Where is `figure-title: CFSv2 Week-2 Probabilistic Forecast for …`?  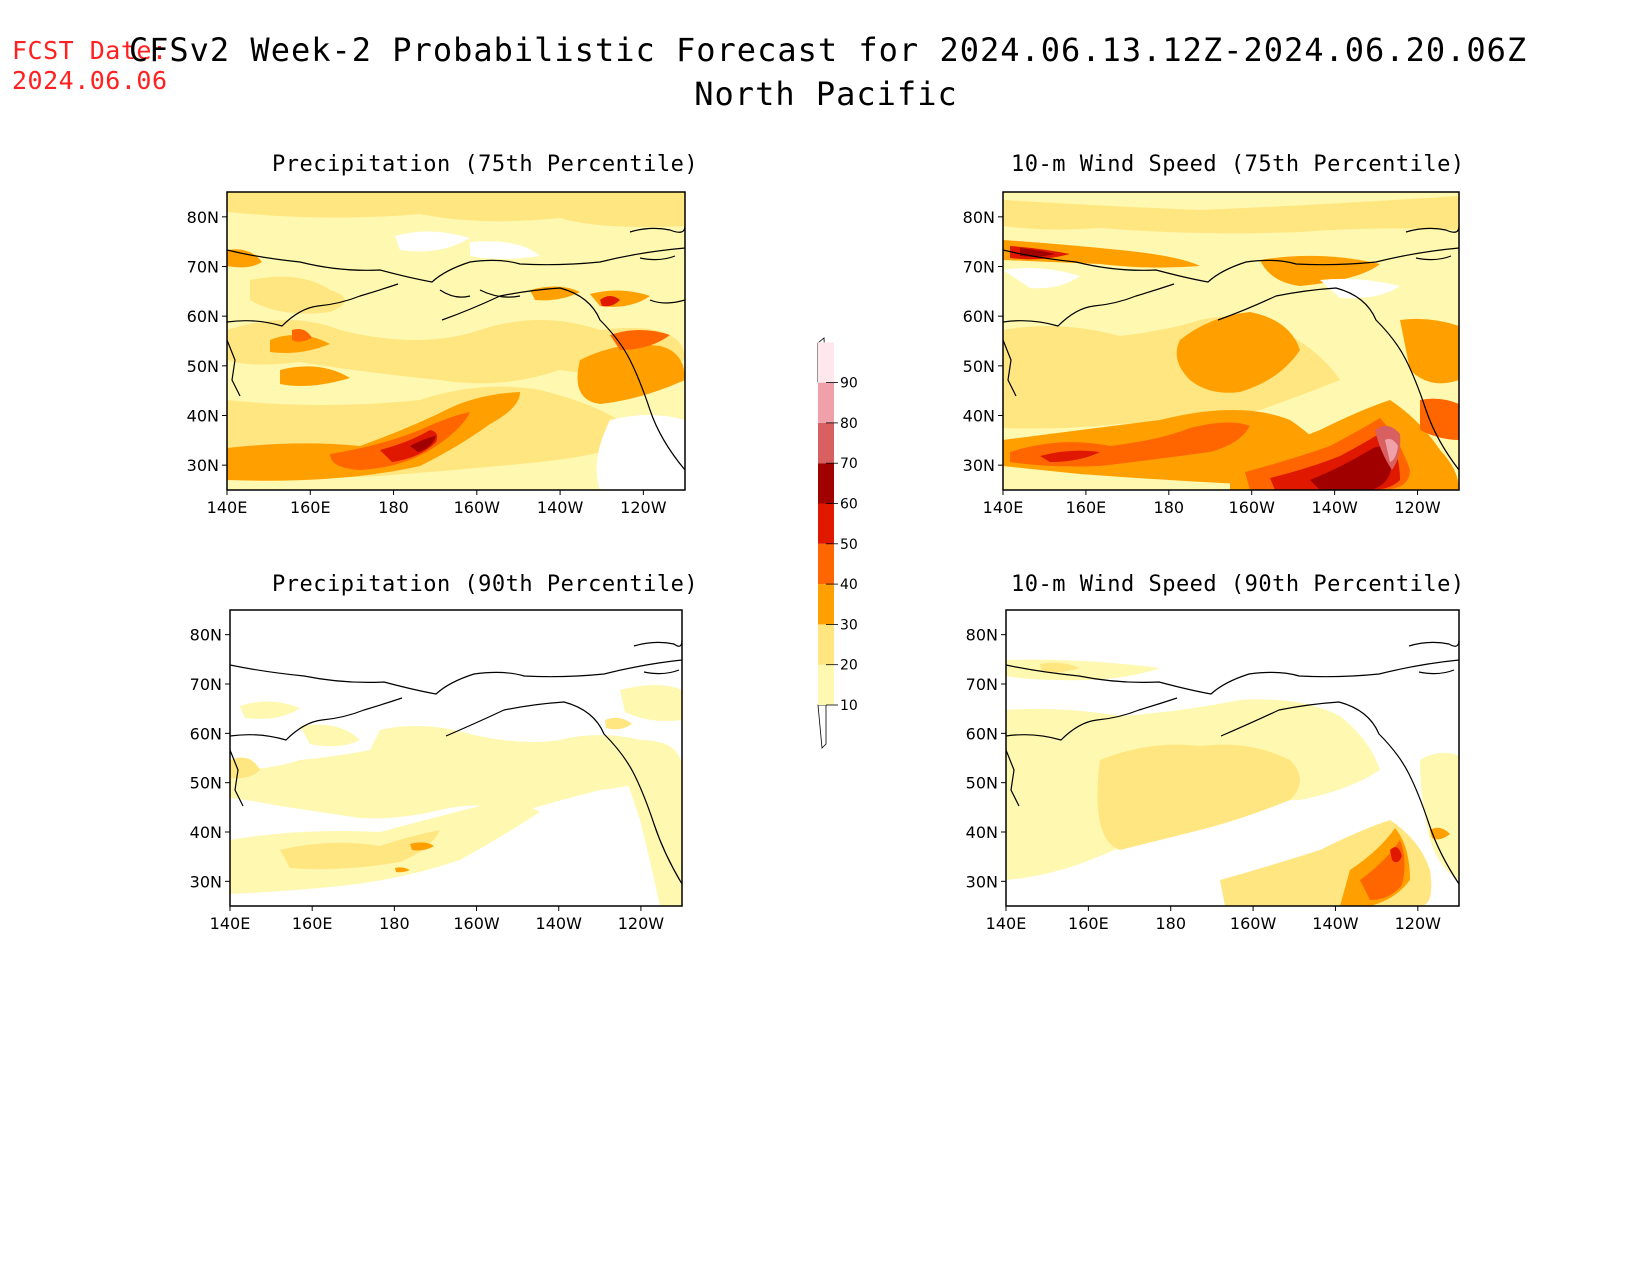
figure-title: CFSv2 Week-2 Probabilistic Forecast for … is located at coordinates (825, 72).